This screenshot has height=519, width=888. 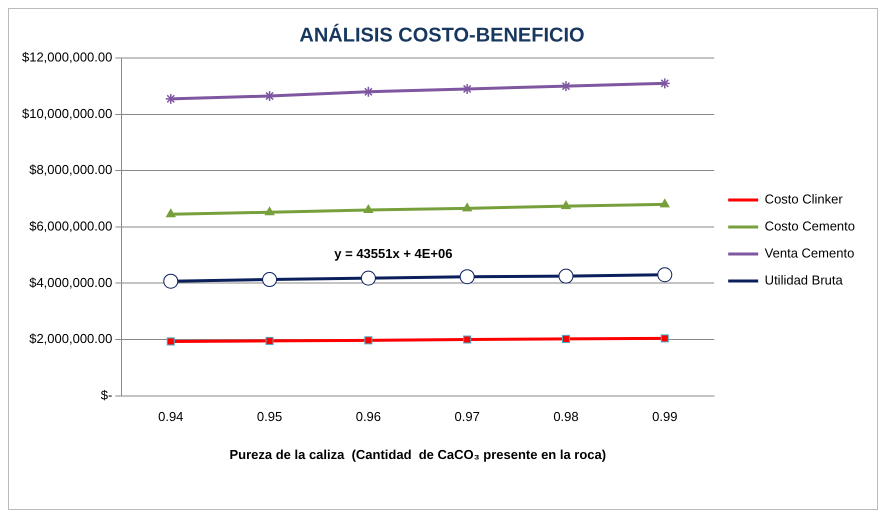 I want to click on y-tick-label: $12,000,000.00, so click(x=67, y=57).